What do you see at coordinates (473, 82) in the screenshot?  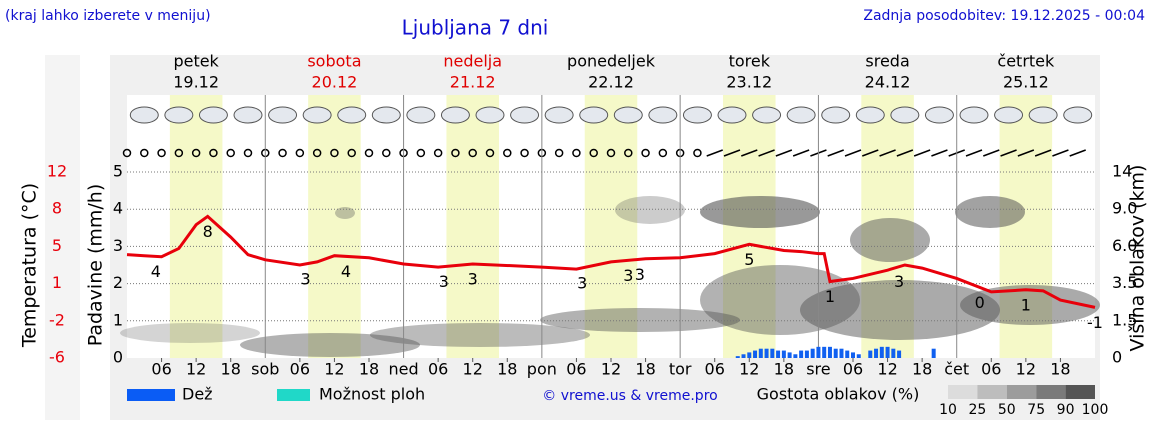 I see `day-date: 21.12` at bounding box center [473, 82].